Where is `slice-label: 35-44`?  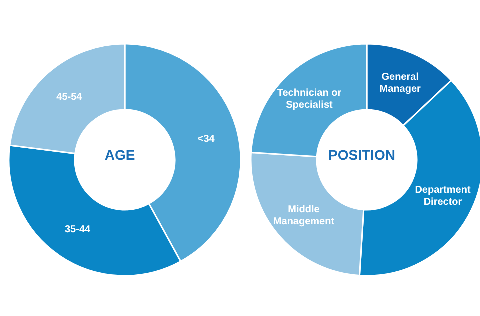
slice-label: 35-44 is located at coordinates (78, 229).